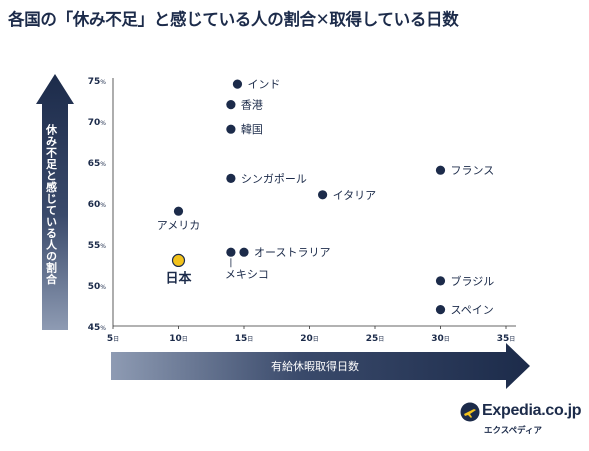  I want to click on y-axis-arrow, so click(55, 202).